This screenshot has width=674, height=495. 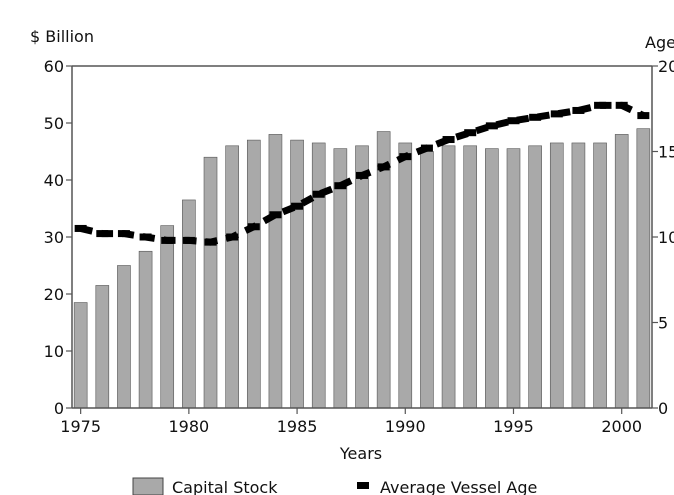 What do you see at coordinates (145, 329) in the screenshot?
I see `bar-capital-stock-1978` at bounding box center [145, 329].